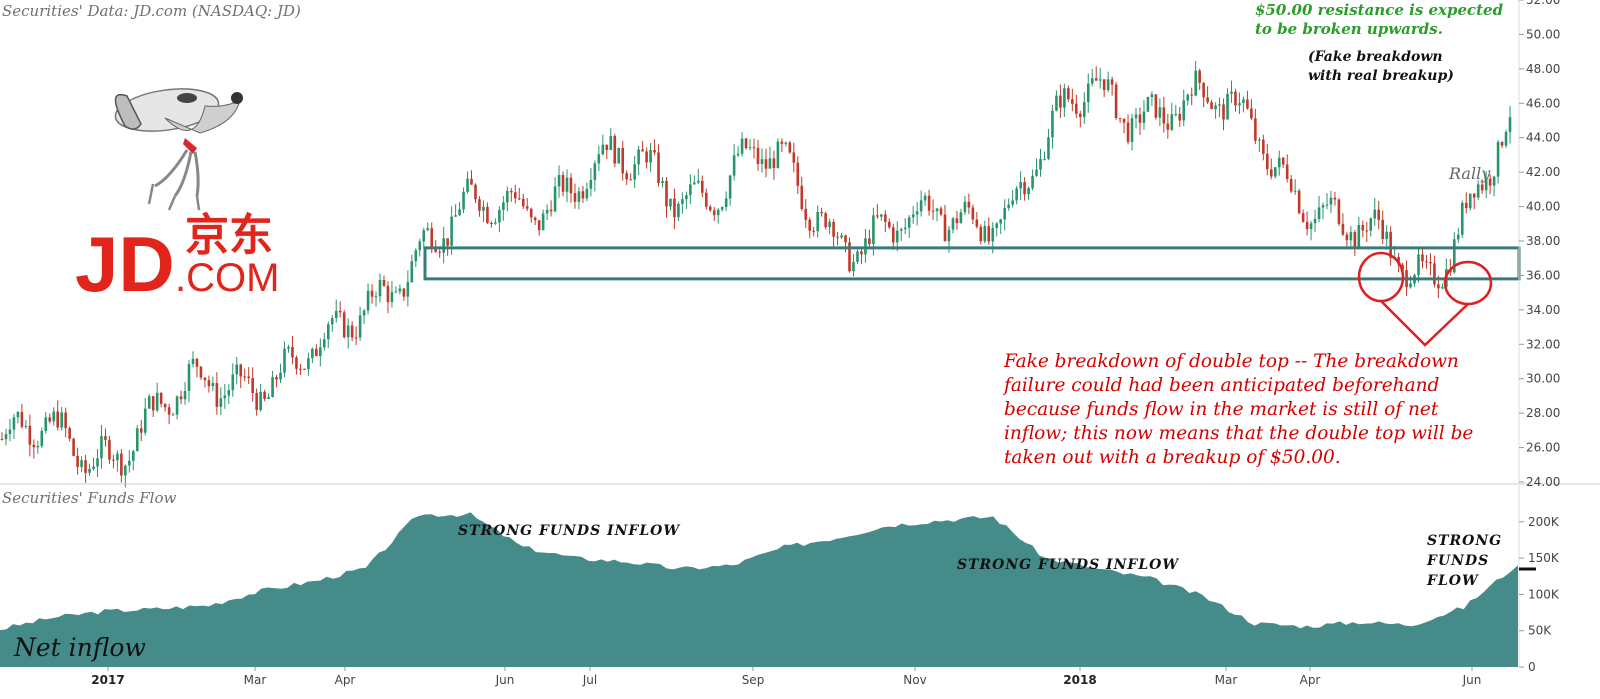  I want to click on x-tick-label: Nov, so click(914, 680).